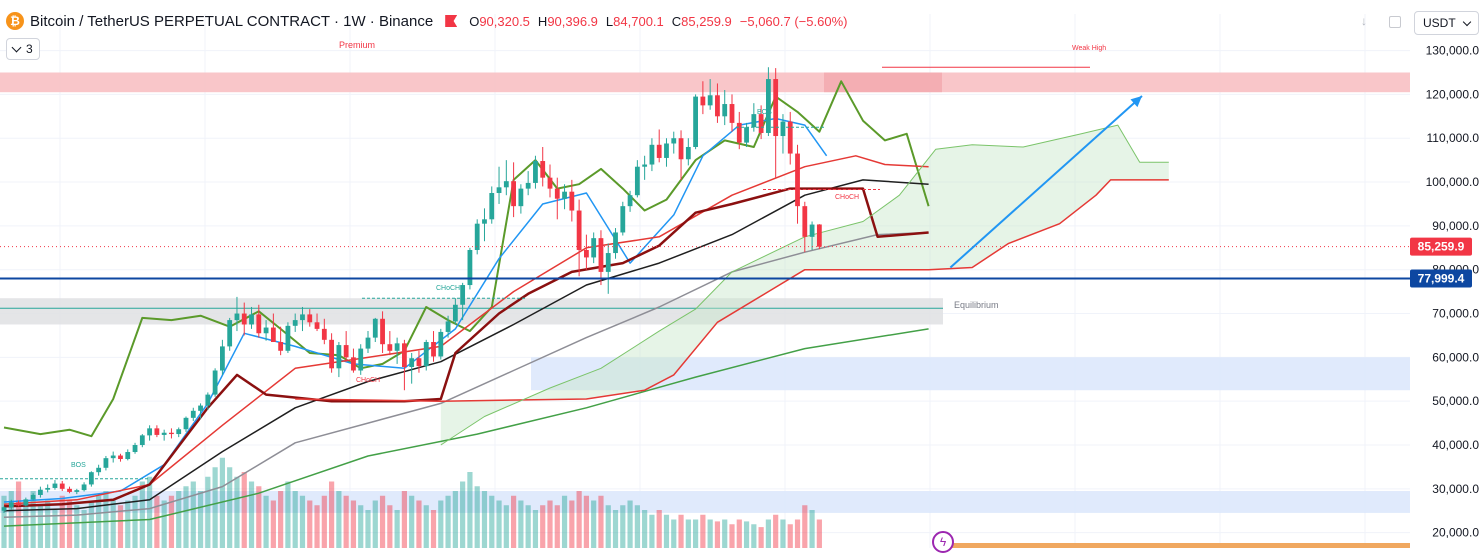 The image size is (1484, 553). I want to click on indicators-toggle: 3, so click(23, 49).